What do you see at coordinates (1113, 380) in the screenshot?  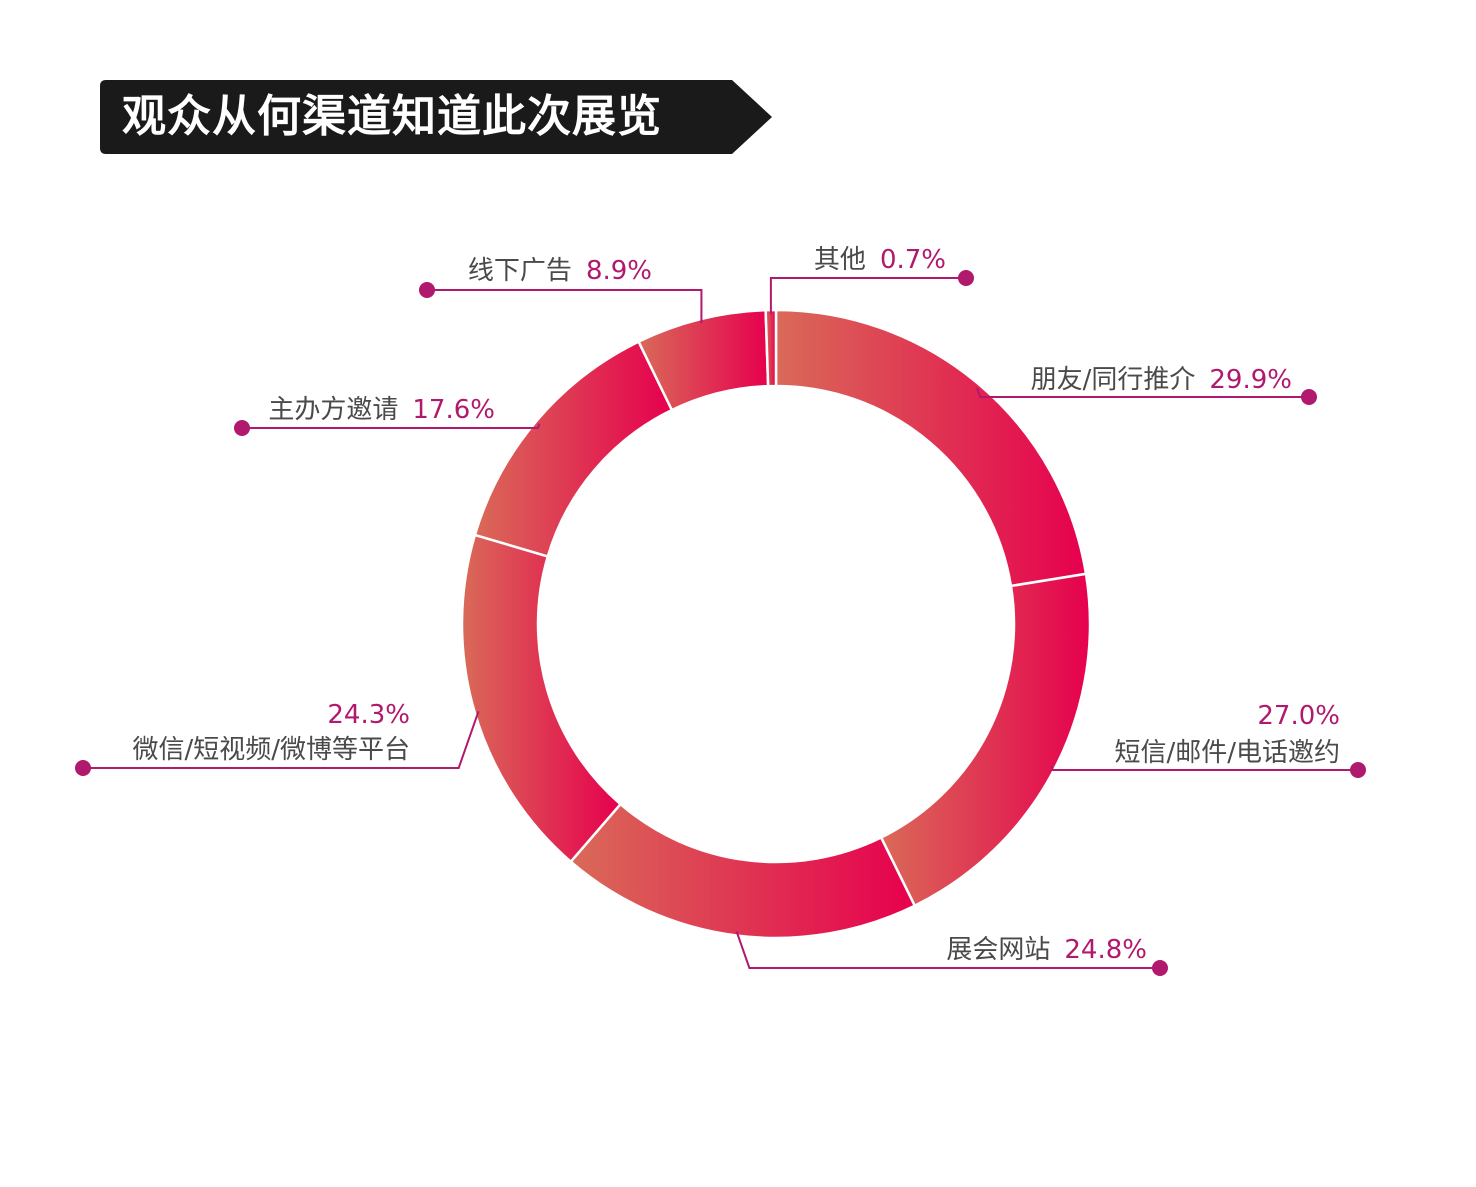 I see `slice-name-label: 朋友/同行推介` at bounding box center [1113, 380].